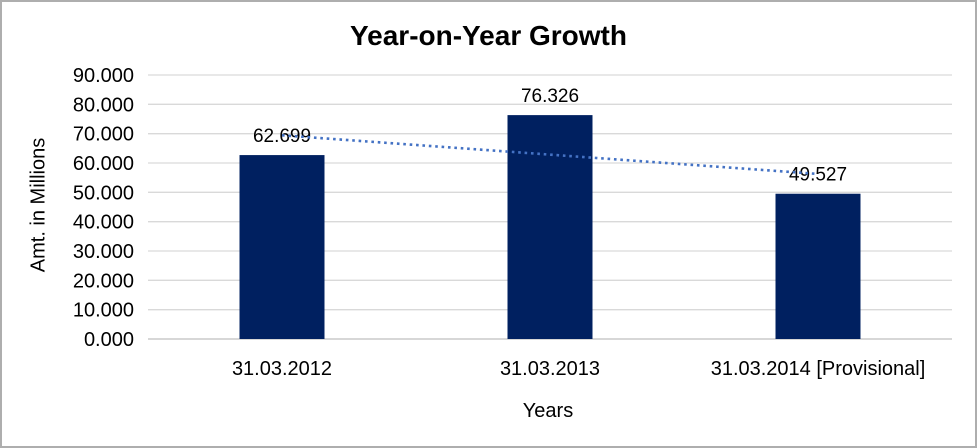 The image size is (977, 448). I want to click on y-tick-label: 60.000, so click(103, 164).